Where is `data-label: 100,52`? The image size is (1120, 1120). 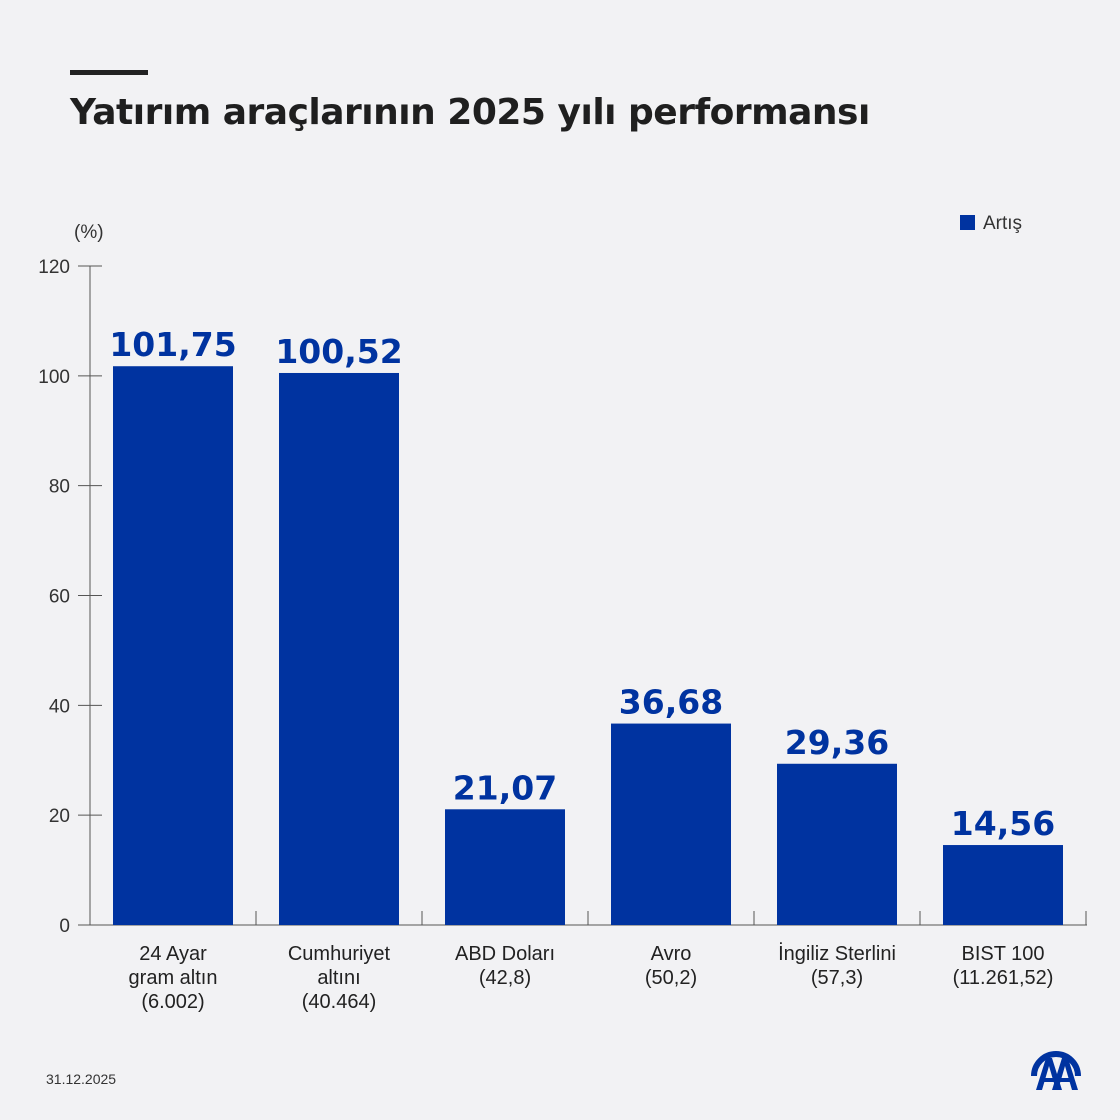
data-label: 100,52 is located at coordinates (338, 351).